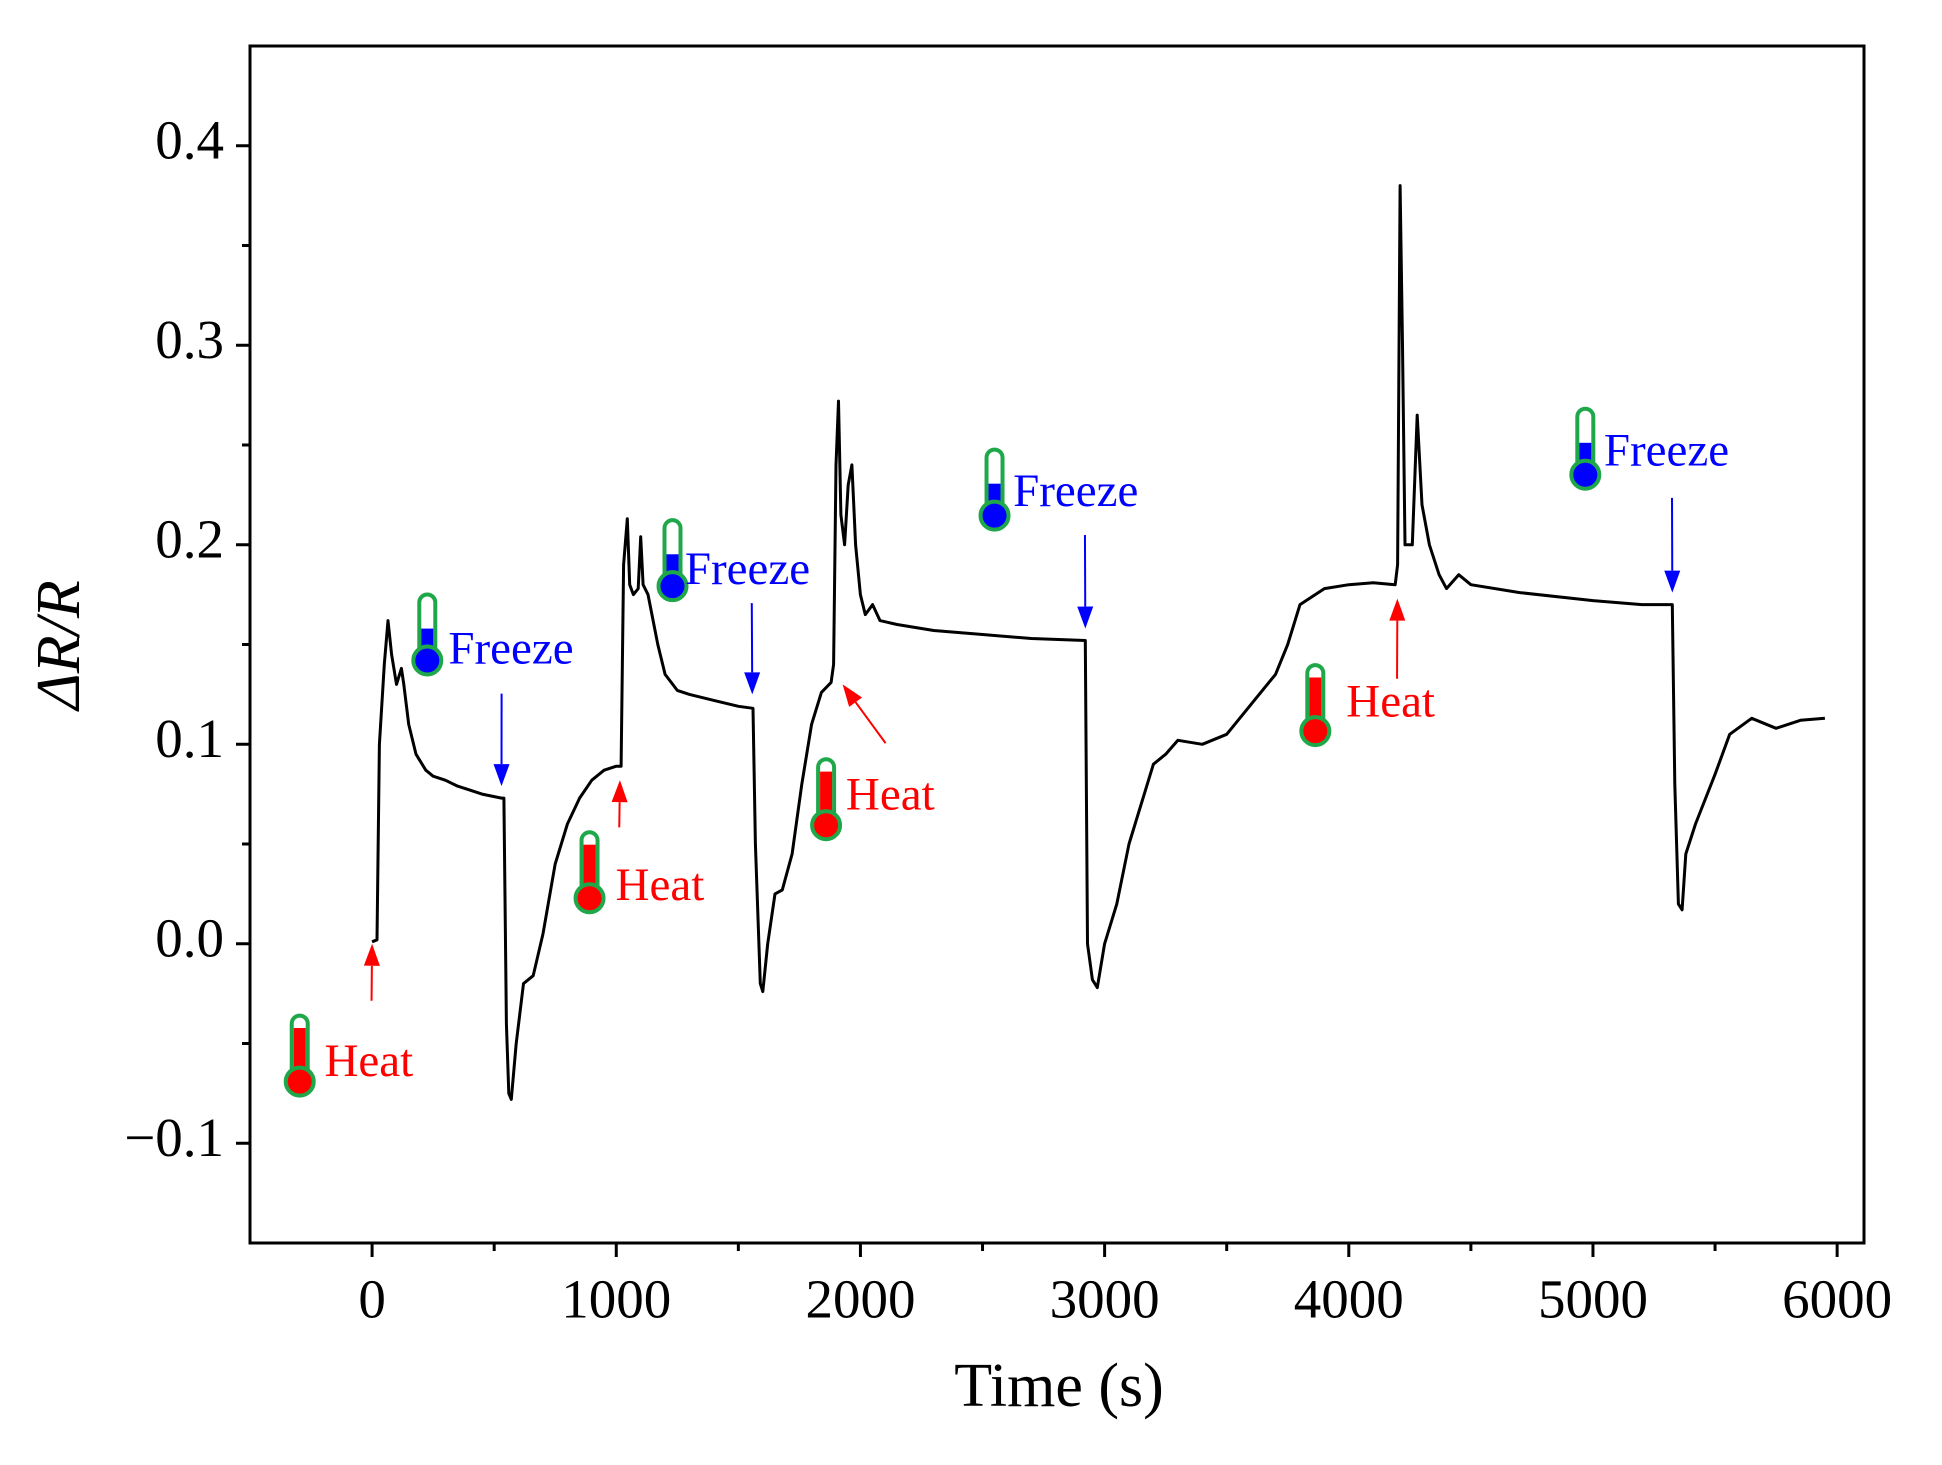 This screenshot has width=1942, height=1465. What do you see at coordinates (860, 1299) in the screenshot?
I see `x-tick-label: 2000` at bounding box center [860, 1299].